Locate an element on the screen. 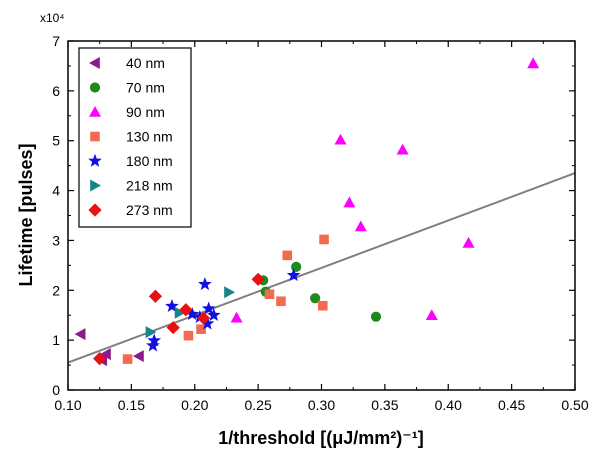 The width and height of the screenshot is (607, 454). y-multiplier-label: x10⁴ is located at coordinates (52, 18).